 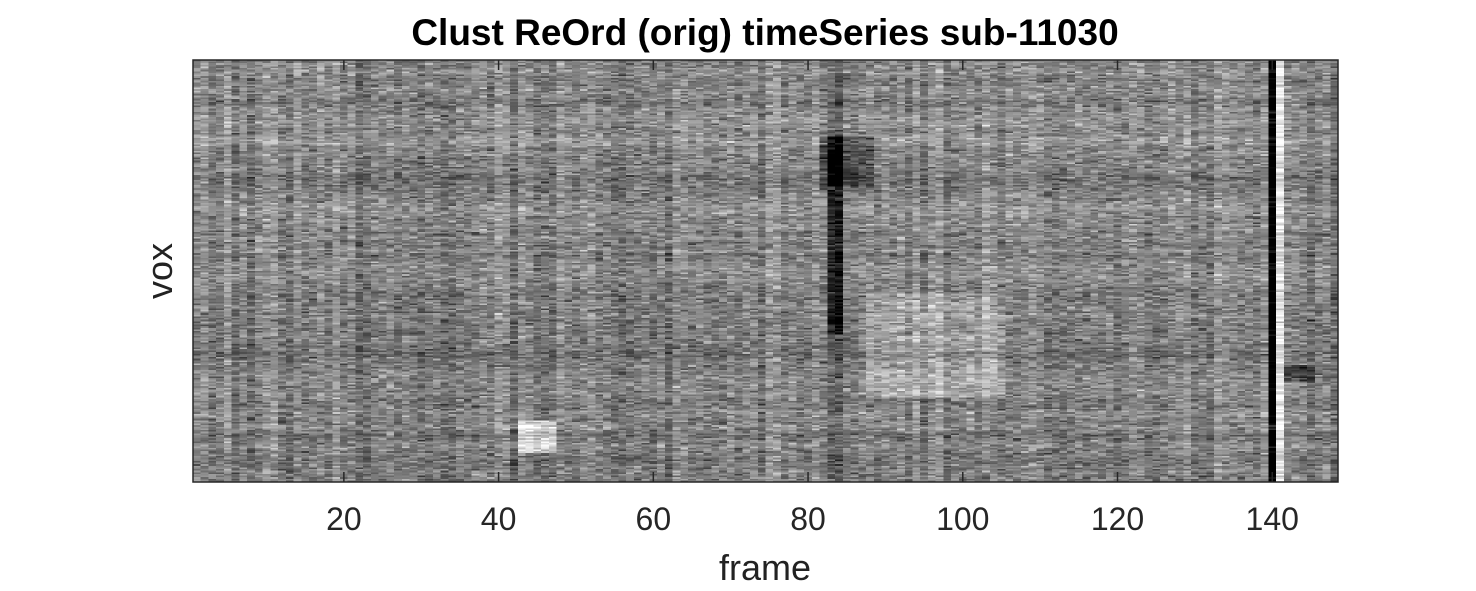 What do you see at coordinates (764, 32) in the screenshot?
I see `chart-title: Clust ReOrd (orig) timeSeries sub-11030` at bounding box center [764, 32].